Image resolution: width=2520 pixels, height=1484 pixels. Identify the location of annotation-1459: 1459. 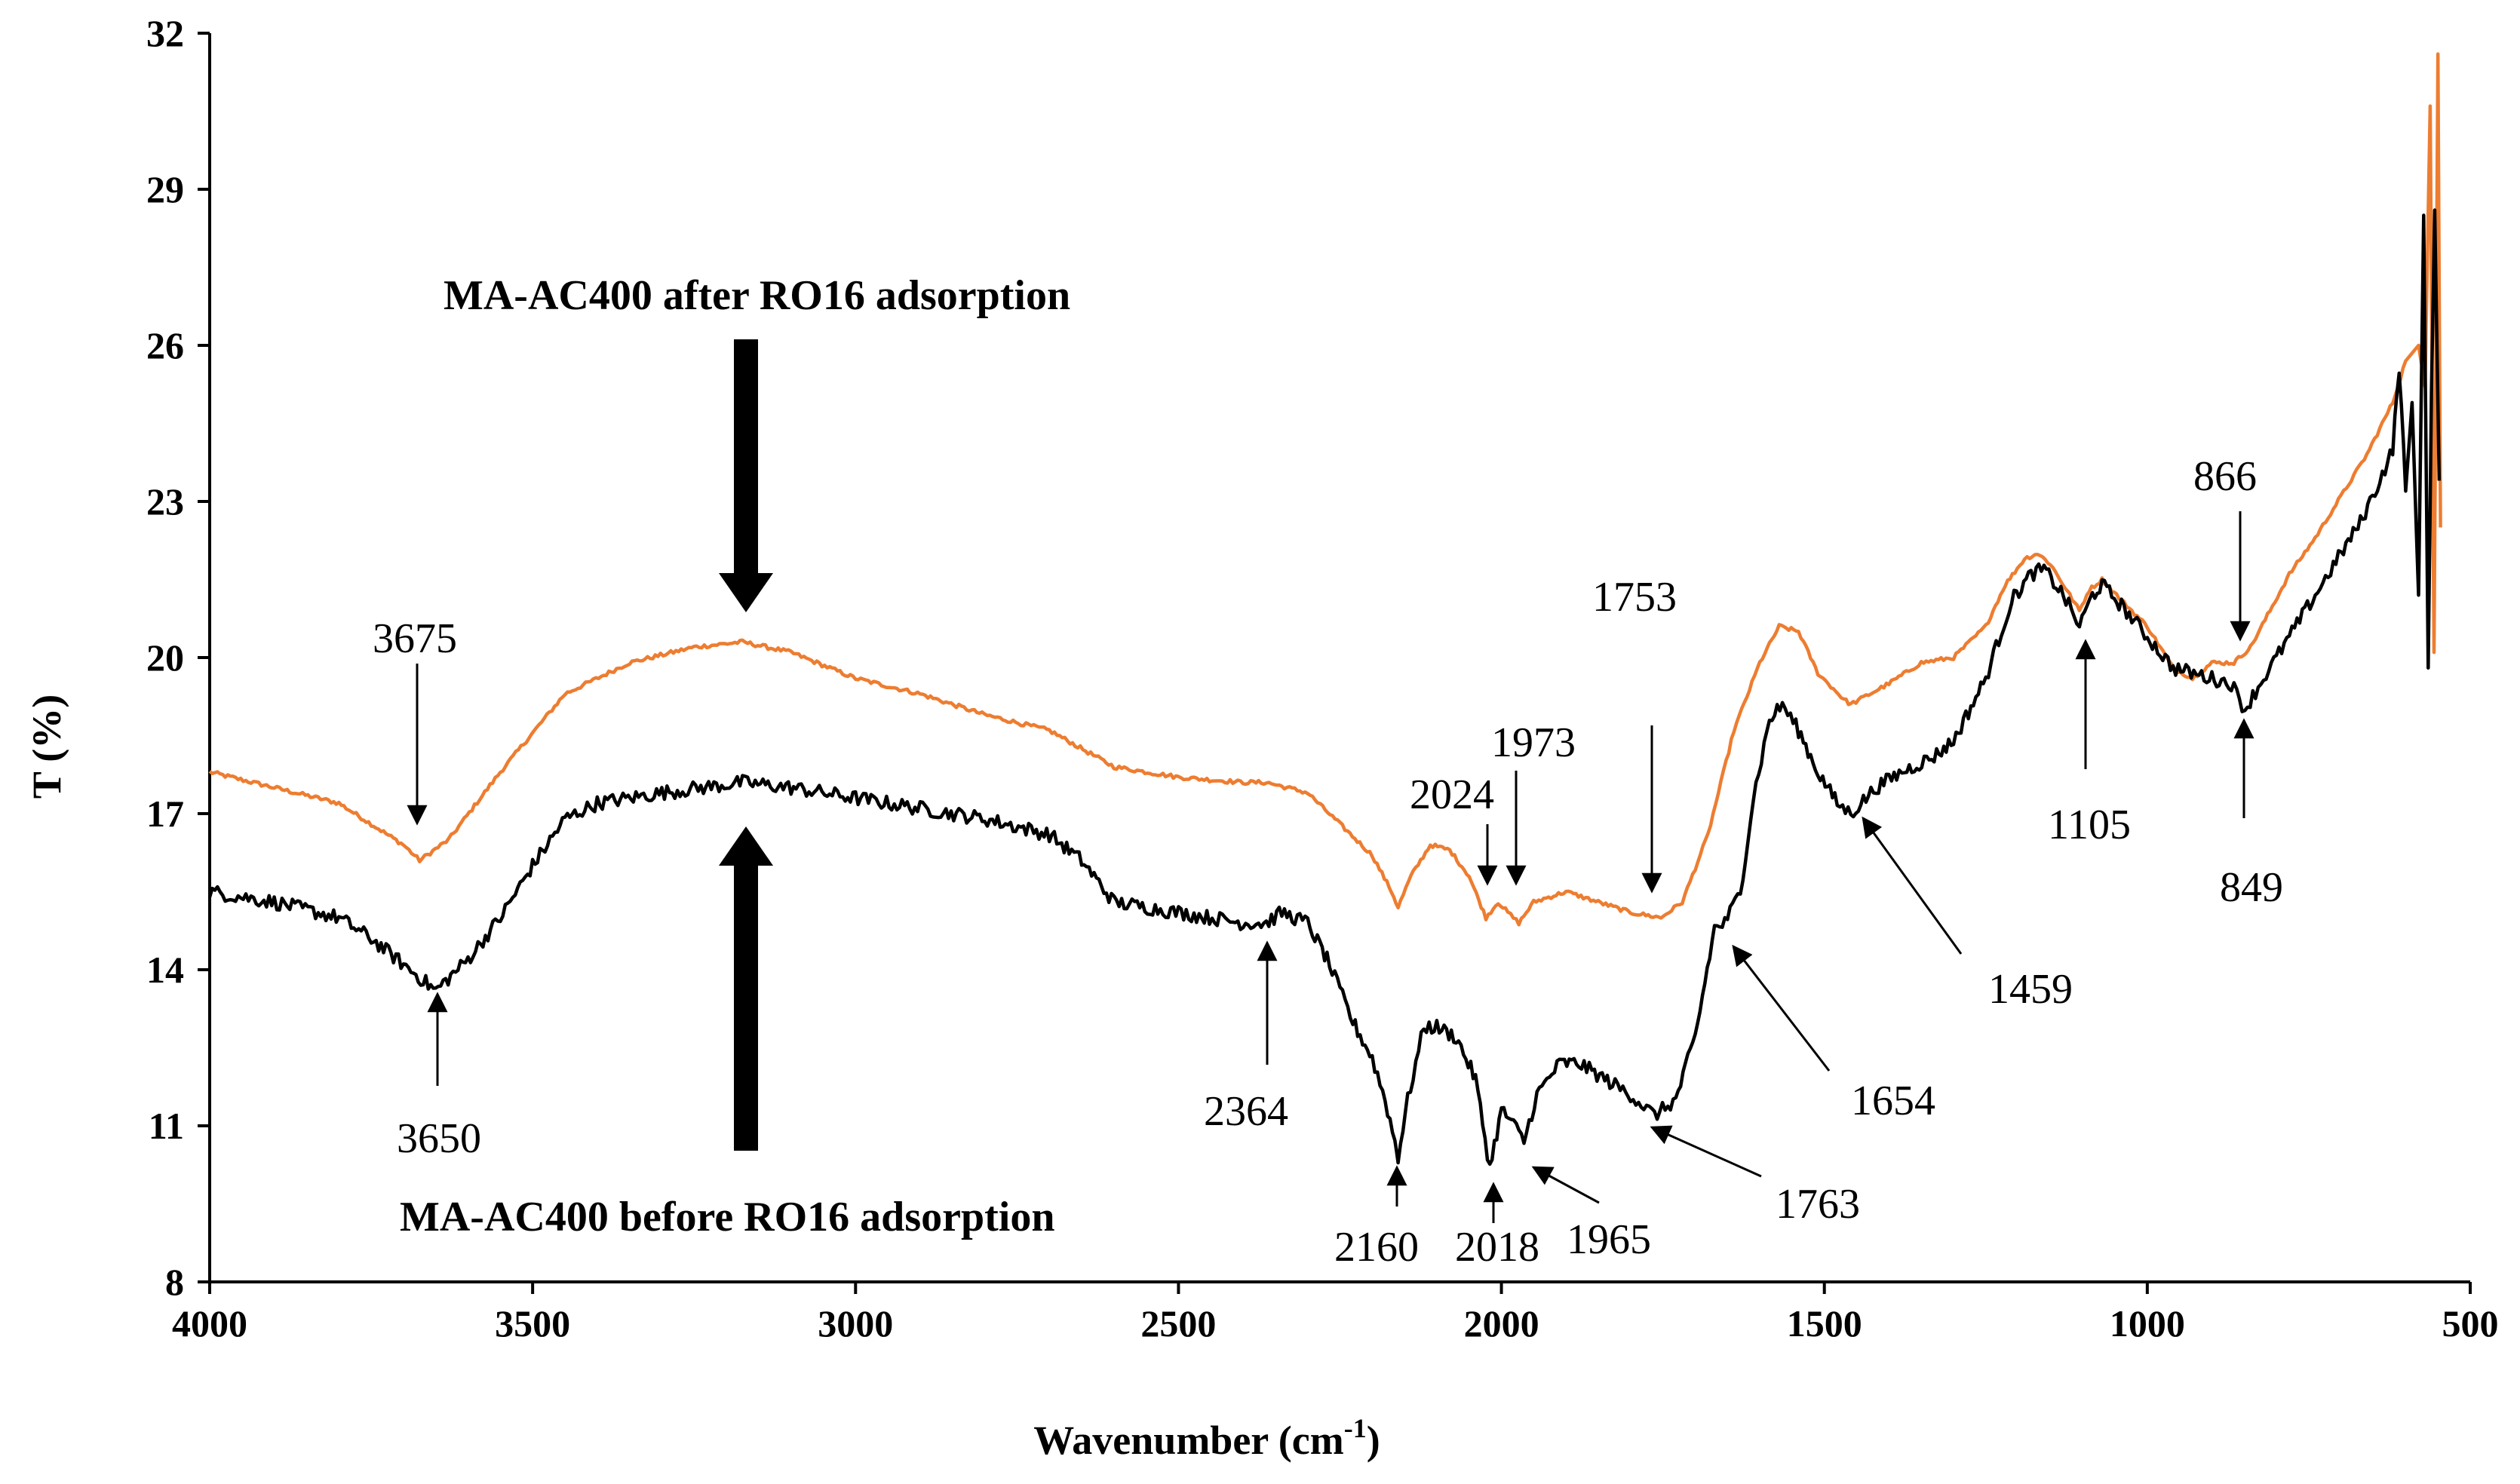
(2030, 989).